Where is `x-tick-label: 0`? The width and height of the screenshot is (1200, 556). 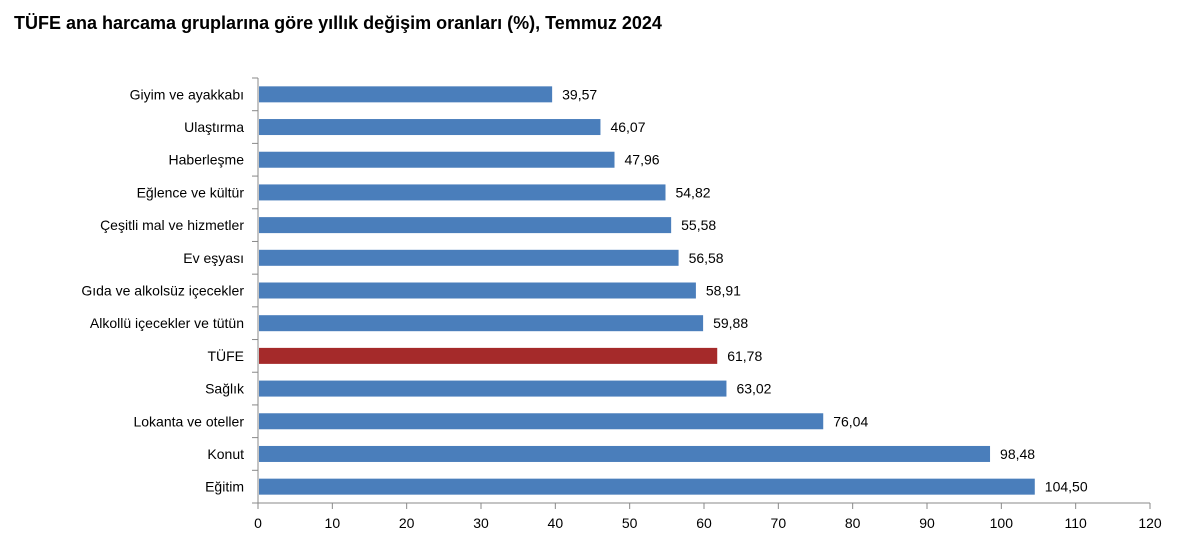
x-tick-label: 0 is located at coordinates (258, 523).